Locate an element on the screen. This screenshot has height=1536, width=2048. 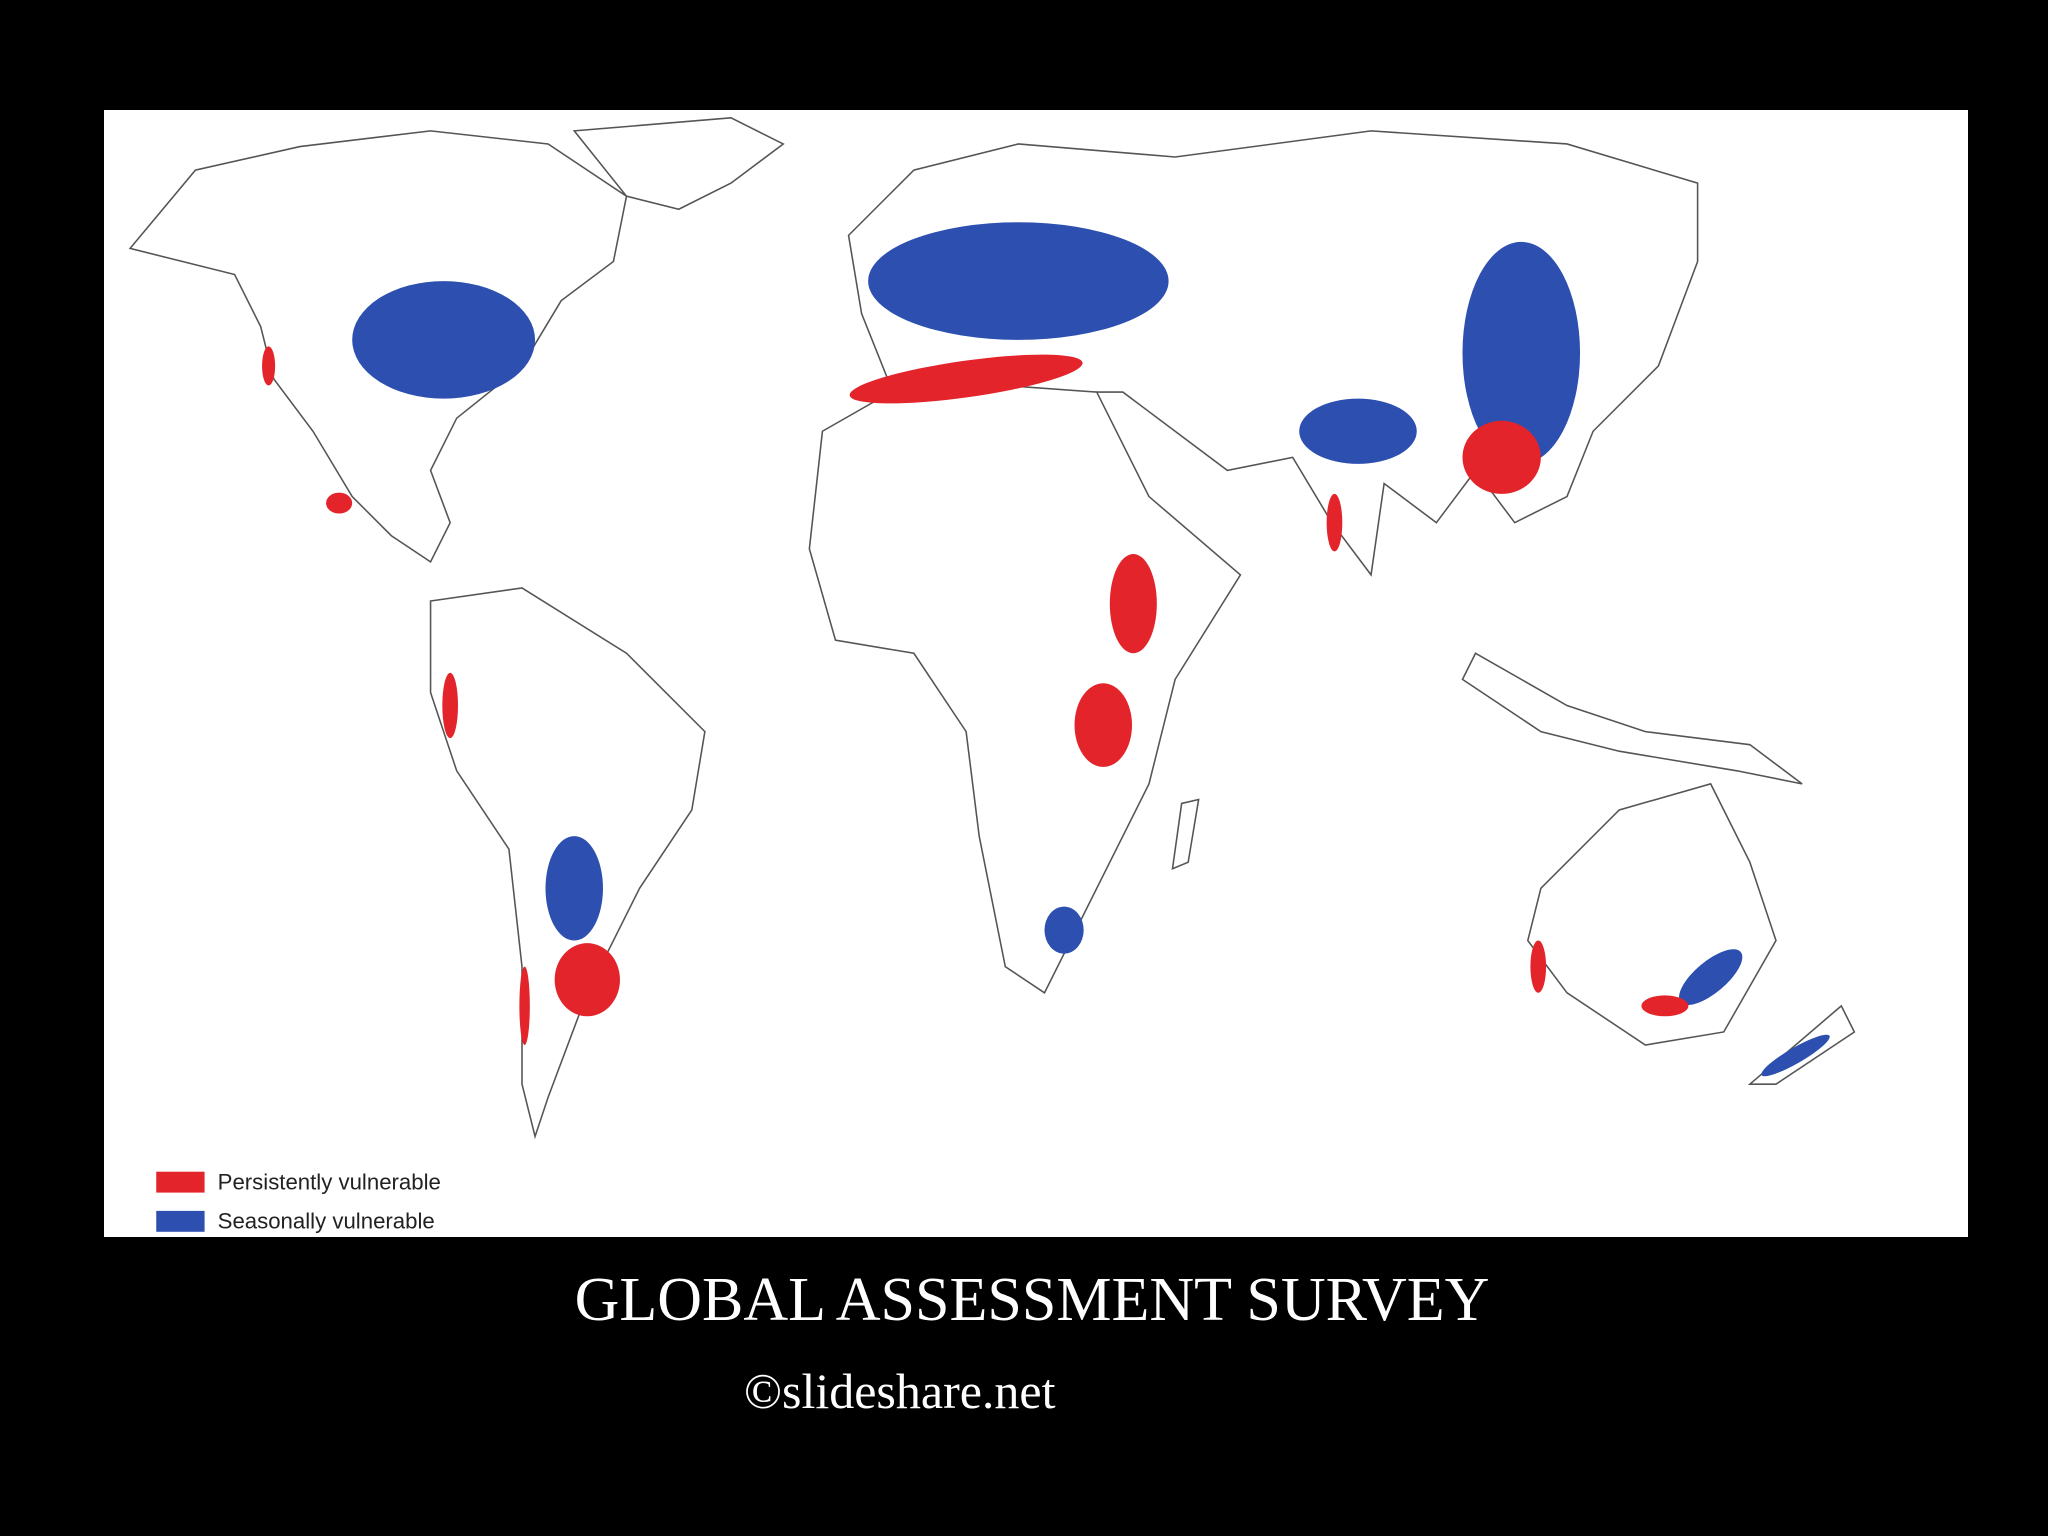
area-argentina-pampas is located at coordinates (587, 980).